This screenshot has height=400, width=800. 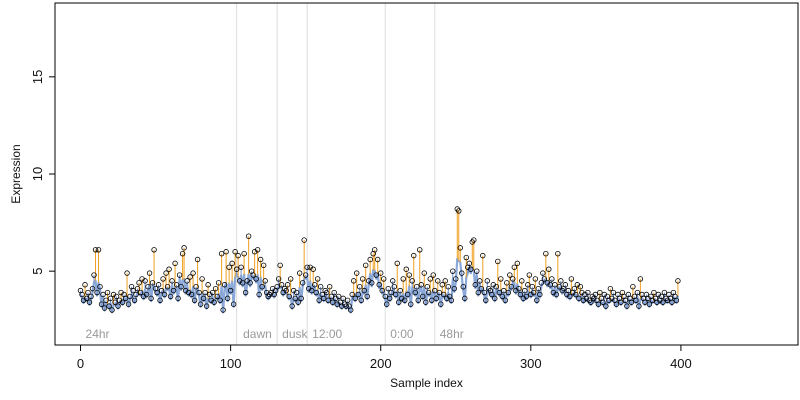 What do you see at coordinates (37, 77) in the screenshot?
I see `y-tick-label: 15` at bounding box center [37, 77].